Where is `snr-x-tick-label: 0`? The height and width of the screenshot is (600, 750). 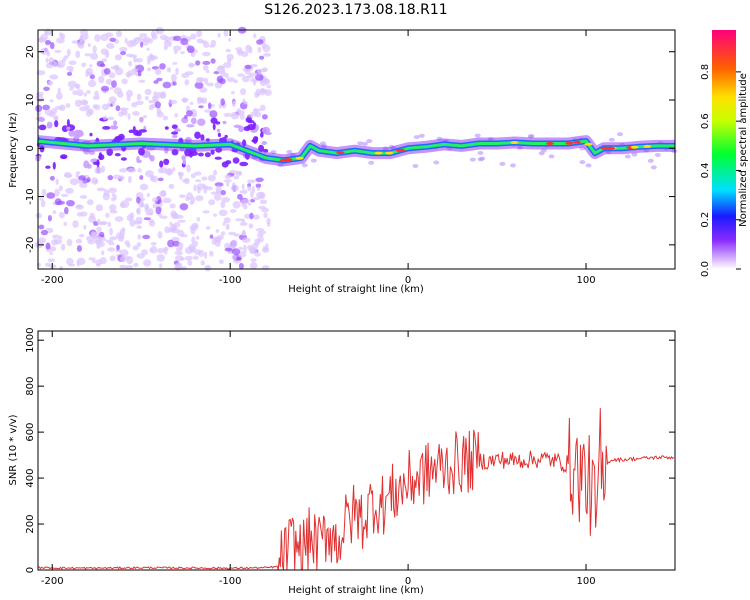
snr-x-tick-label: 0 is located at coordinates (408, 581).